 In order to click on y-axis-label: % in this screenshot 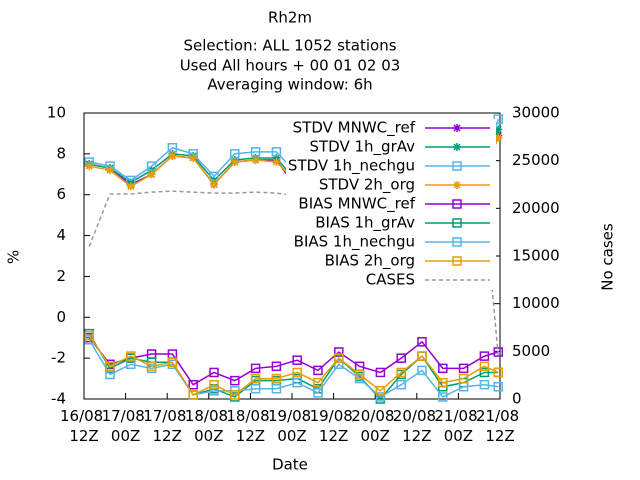, I will do `click(14, 257)`.